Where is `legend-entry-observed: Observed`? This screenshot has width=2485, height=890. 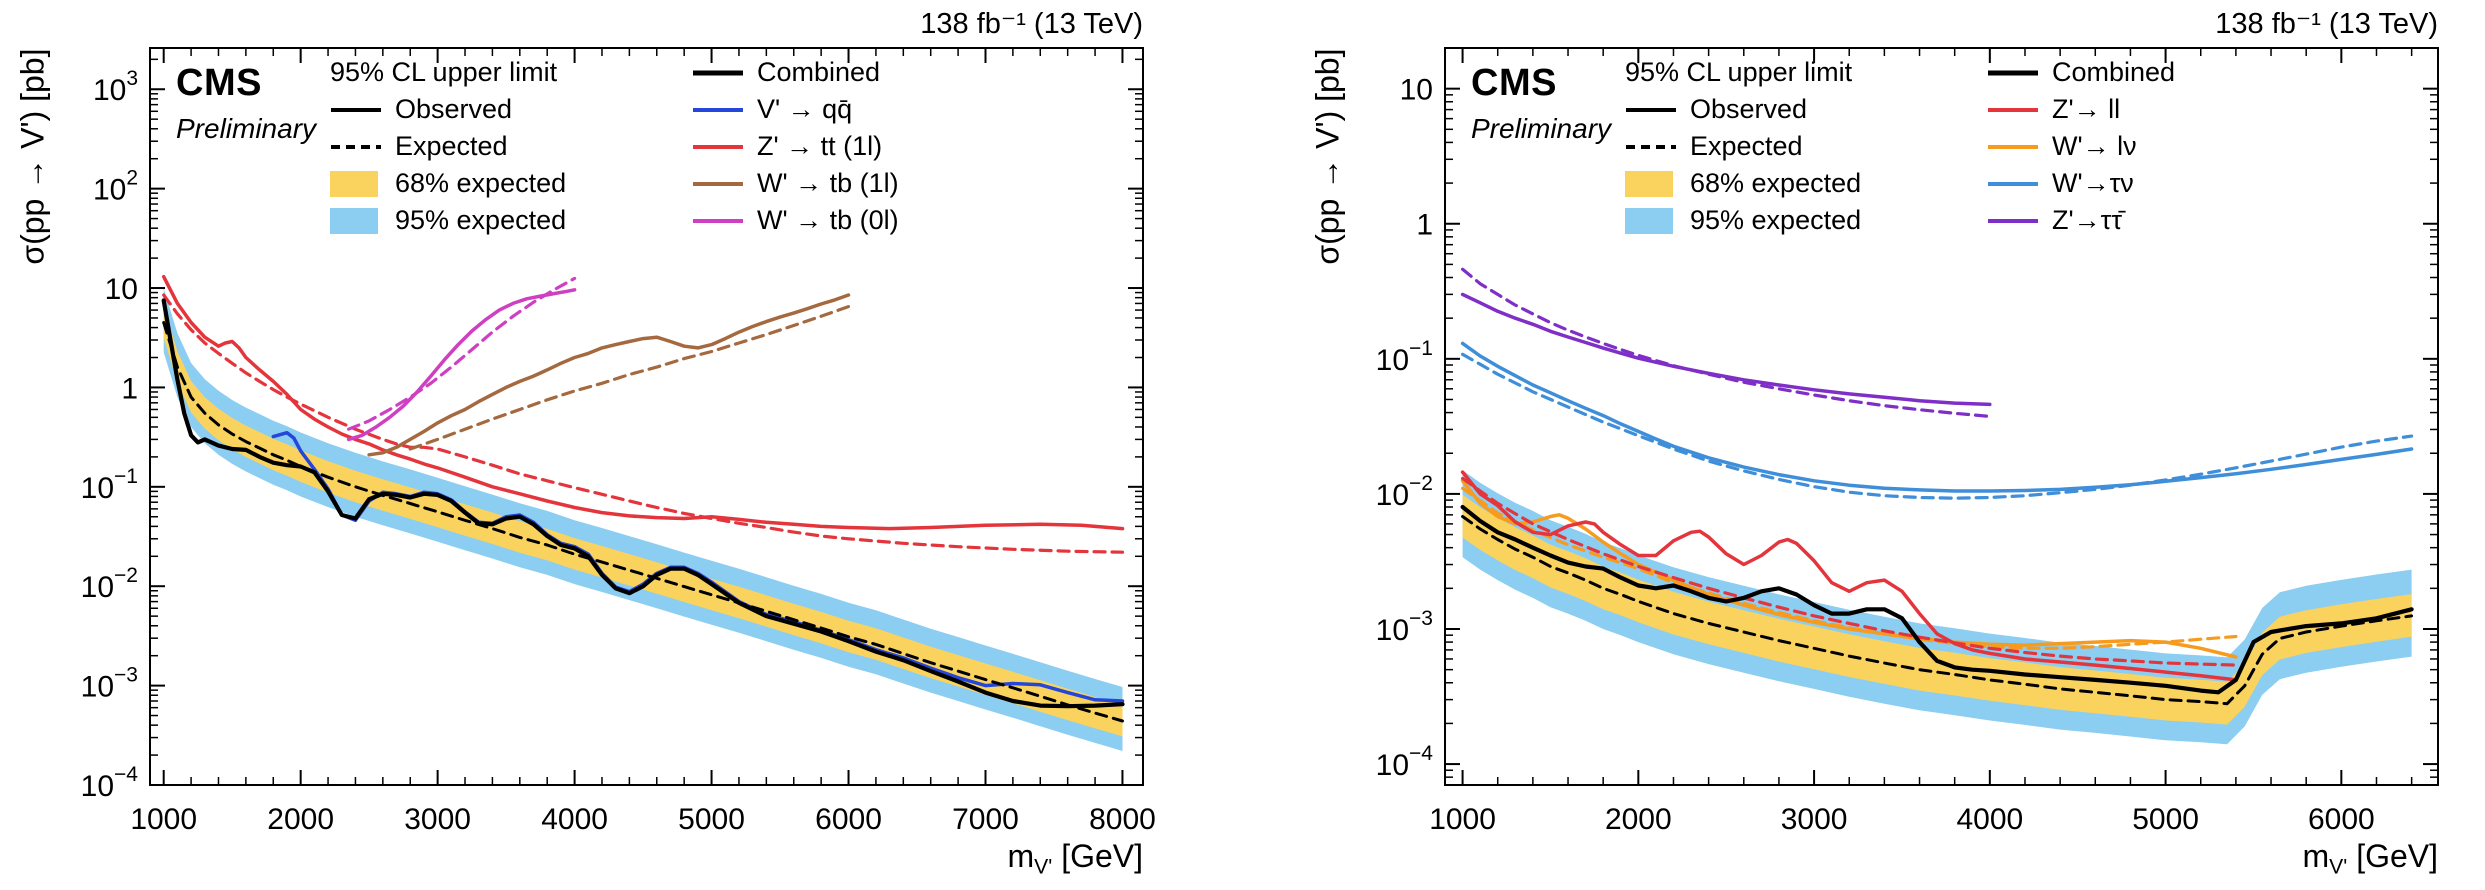 legend-entry-observed: Observed is located at coordinates (511, 109).